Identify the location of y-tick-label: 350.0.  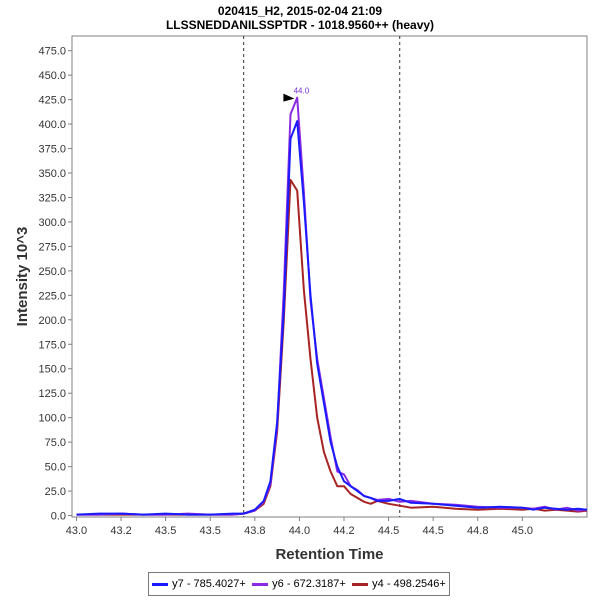
(52, 174).